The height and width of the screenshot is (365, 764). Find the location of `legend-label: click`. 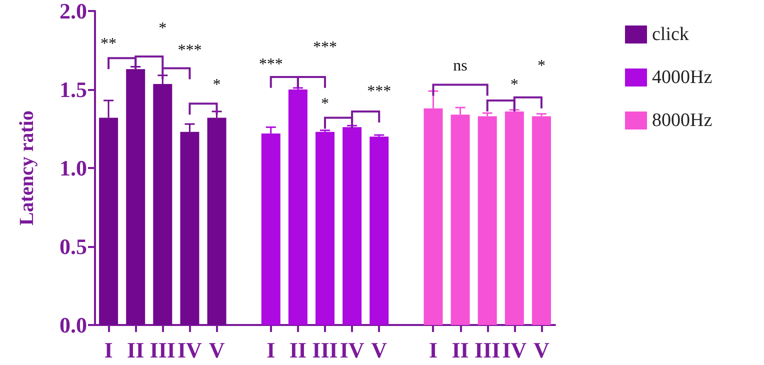

legend-label: click is located at coordinates (671, 34).